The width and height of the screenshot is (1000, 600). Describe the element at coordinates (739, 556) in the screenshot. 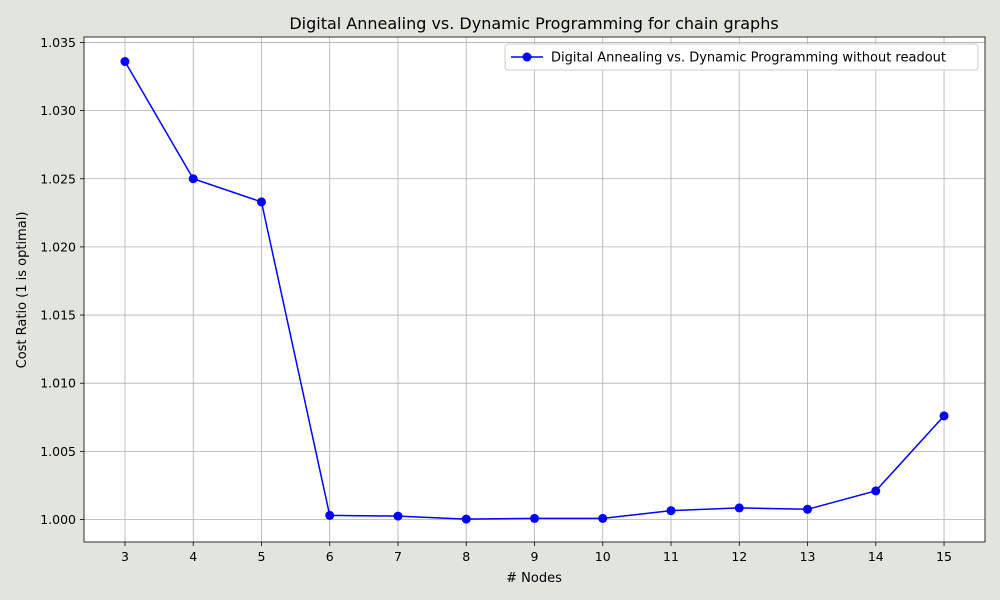

I see `x-tick-label: 12` at that location.